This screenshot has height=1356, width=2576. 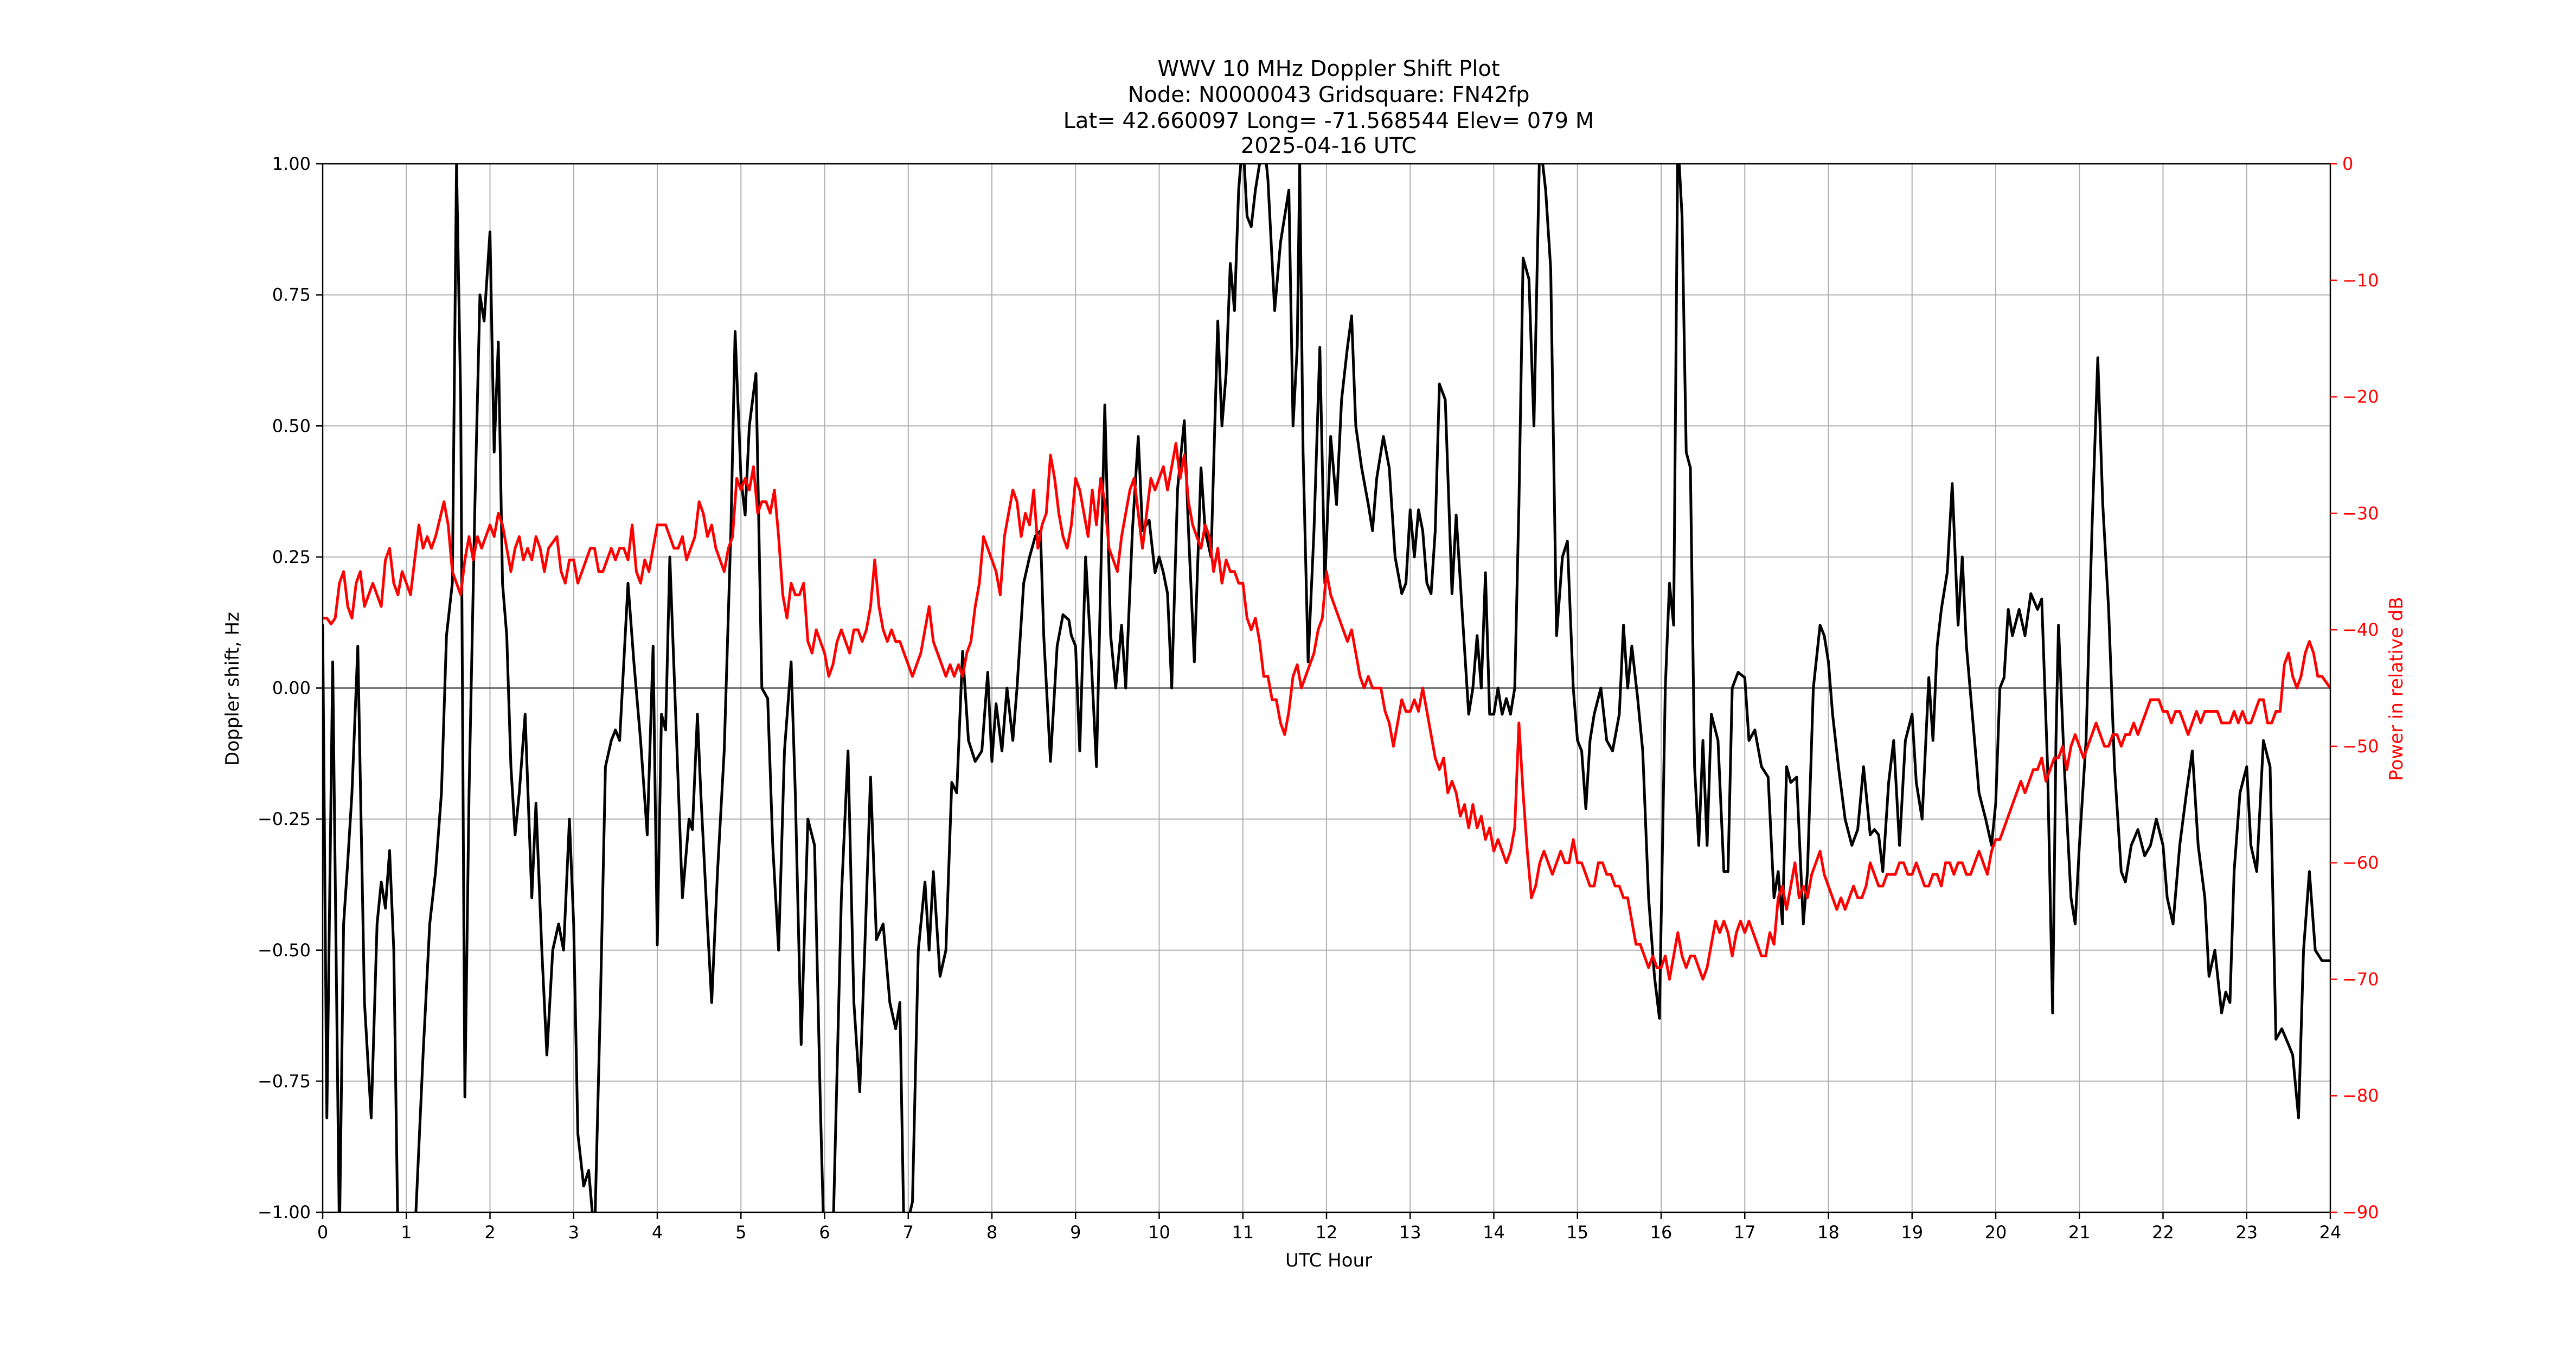 I want to click on x-tick-label-0: 0, so click(x=322, y=1232).